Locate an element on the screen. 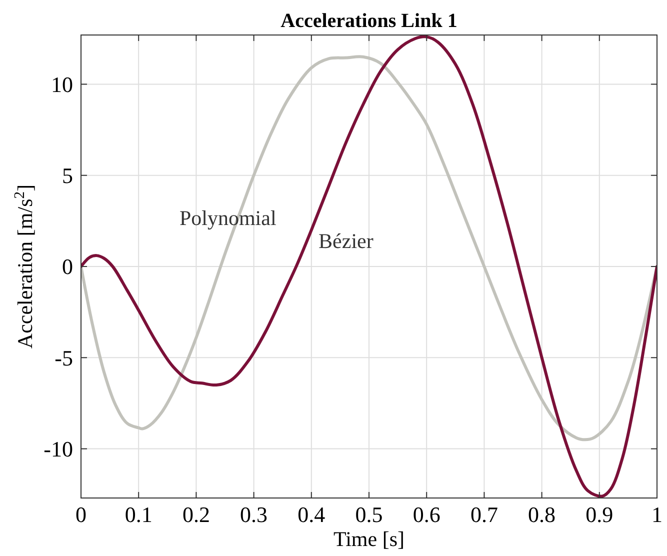 This screenshot has width=667, height=556. chart-title: Accelerations Link 1 is located at coordinates (369, 21).